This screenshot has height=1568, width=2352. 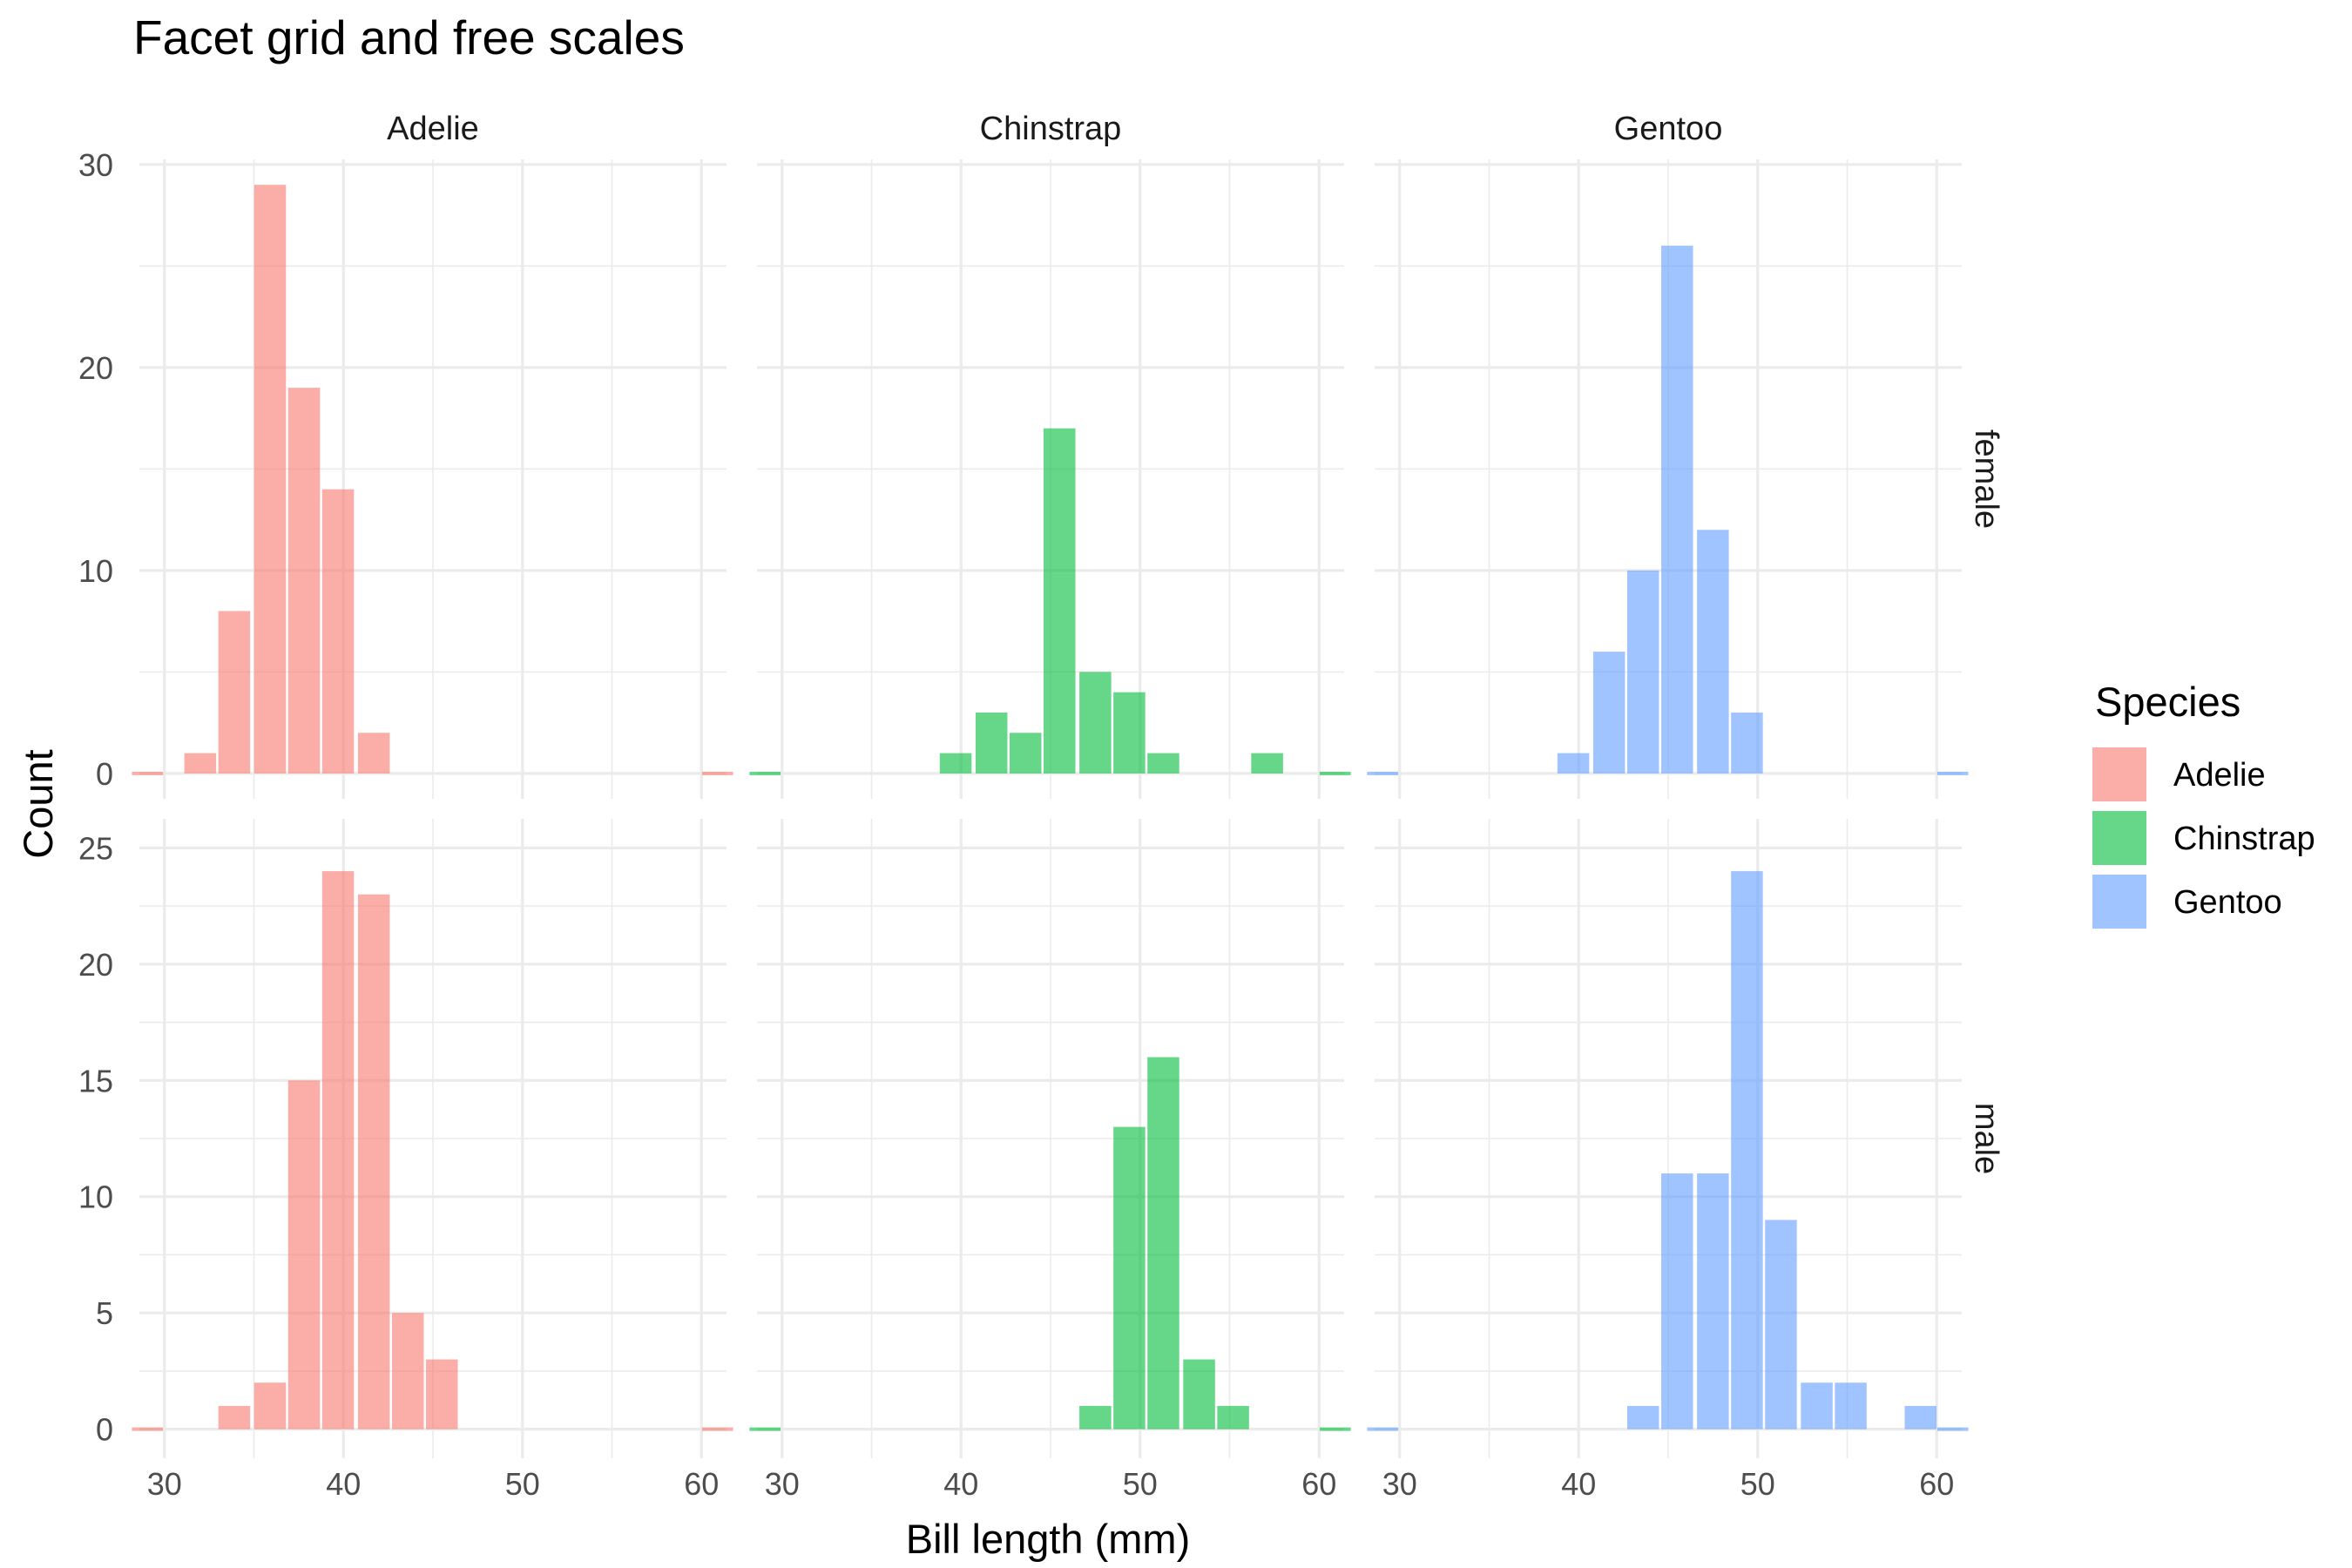 I want to click on legend-title: Species, so click(x=2167, y=702).